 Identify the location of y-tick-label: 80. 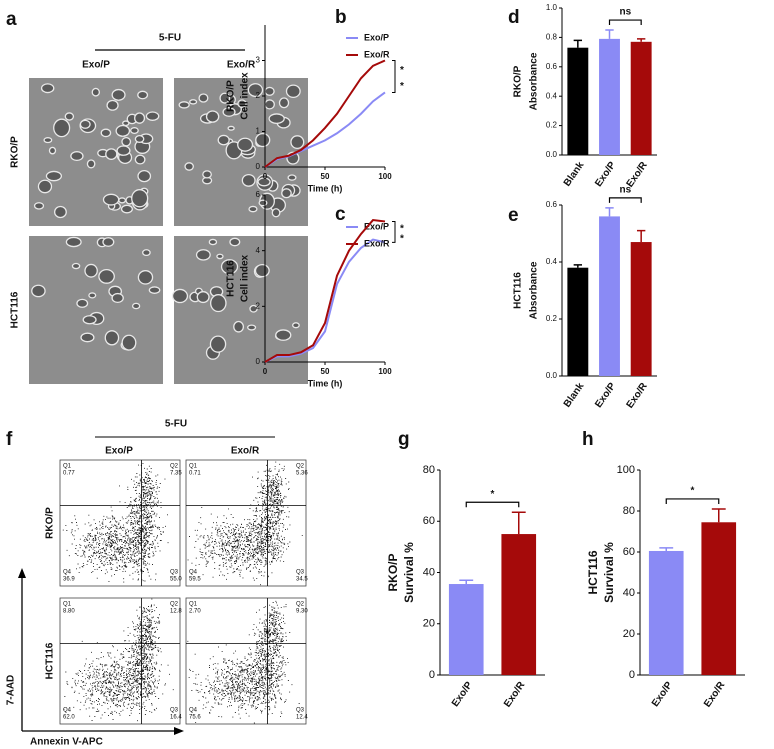
(629, 511).